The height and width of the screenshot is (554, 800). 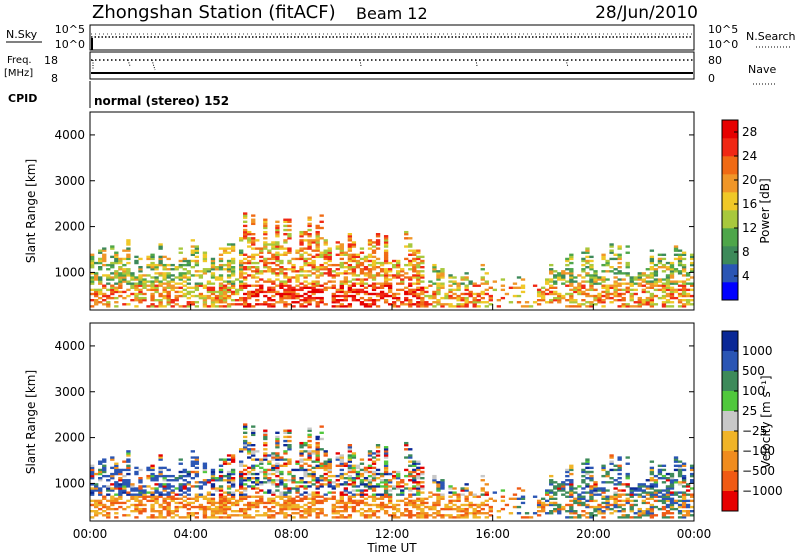 I want to click on freq-tick-bottom: 8, so click(x=54, y=78).